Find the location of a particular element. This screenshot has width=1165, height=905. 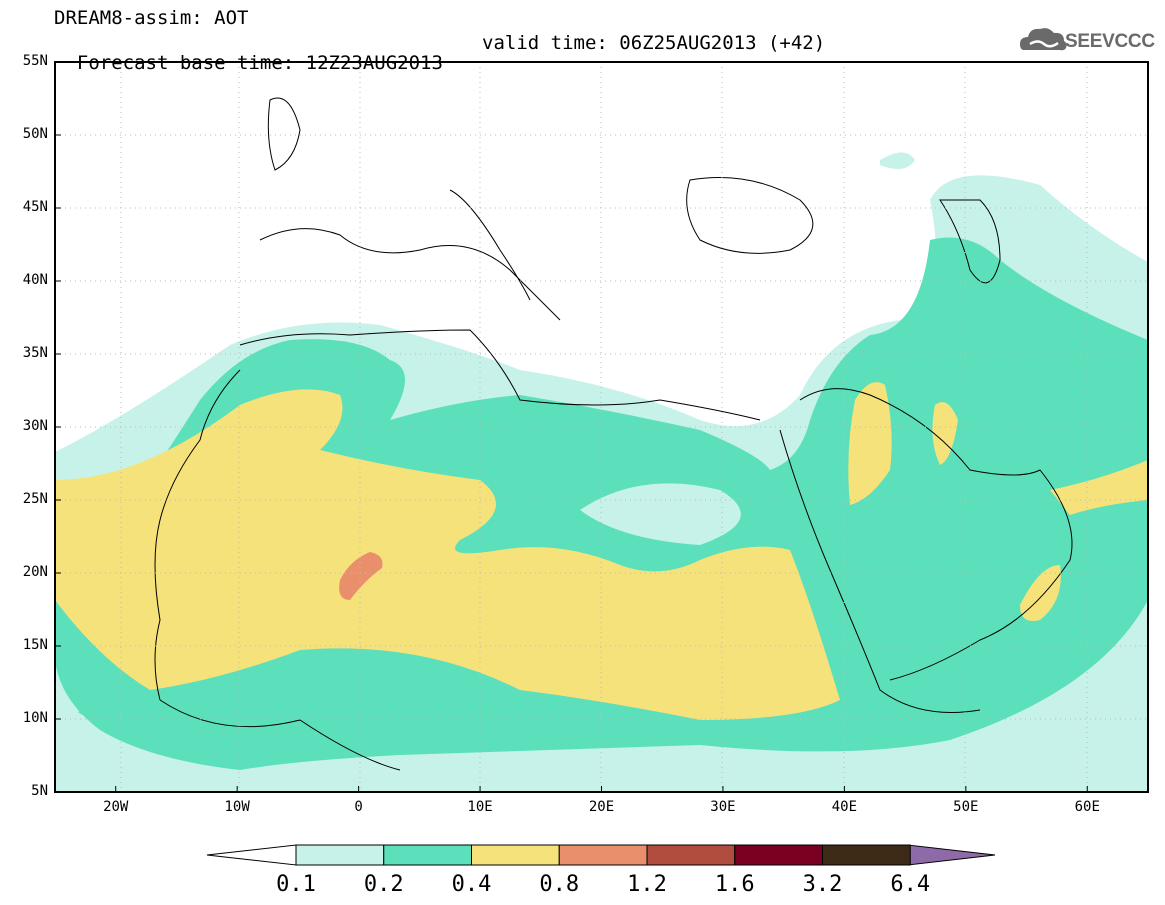

lon-label: 60E is located at coordinates (1087, 807).